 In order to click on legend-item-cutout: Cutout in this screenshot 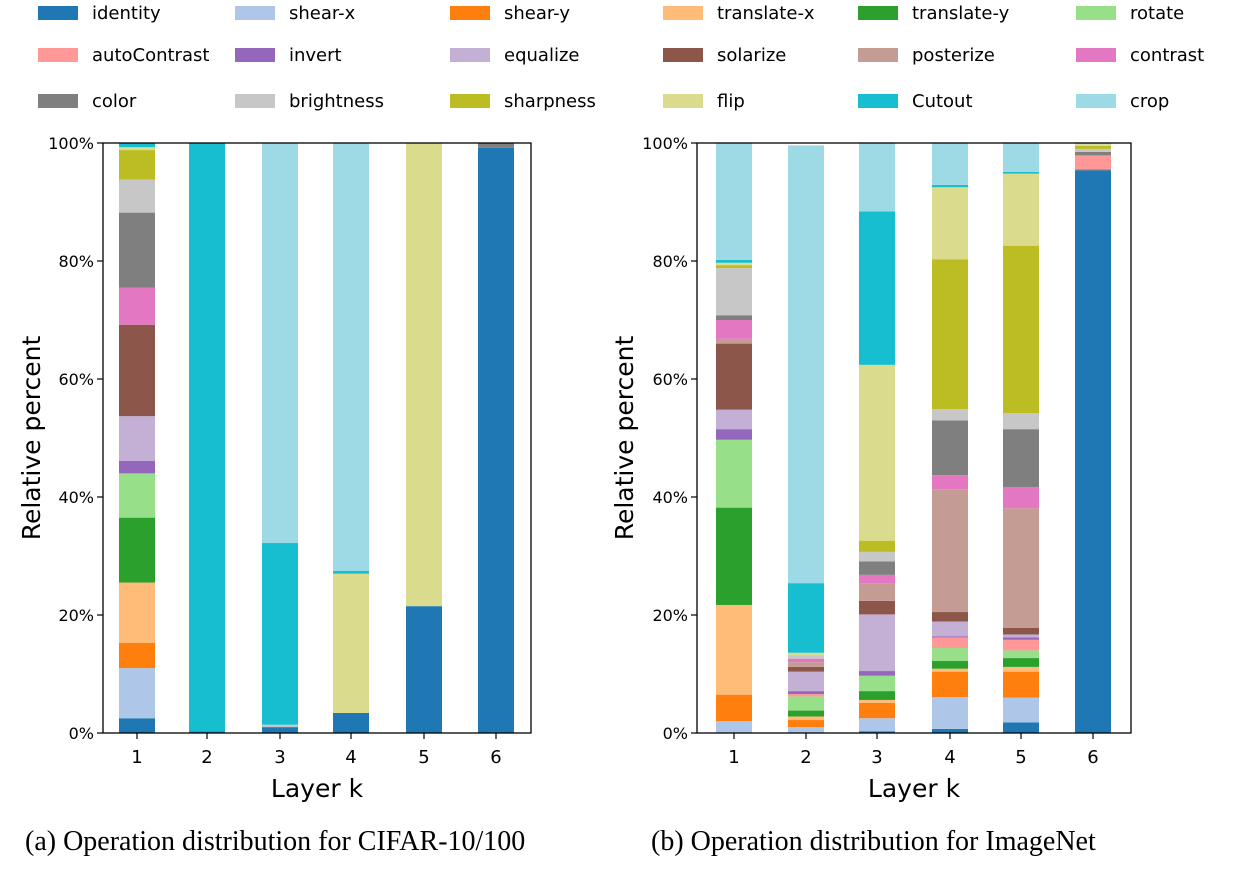, I will do `click(915, 101)`.